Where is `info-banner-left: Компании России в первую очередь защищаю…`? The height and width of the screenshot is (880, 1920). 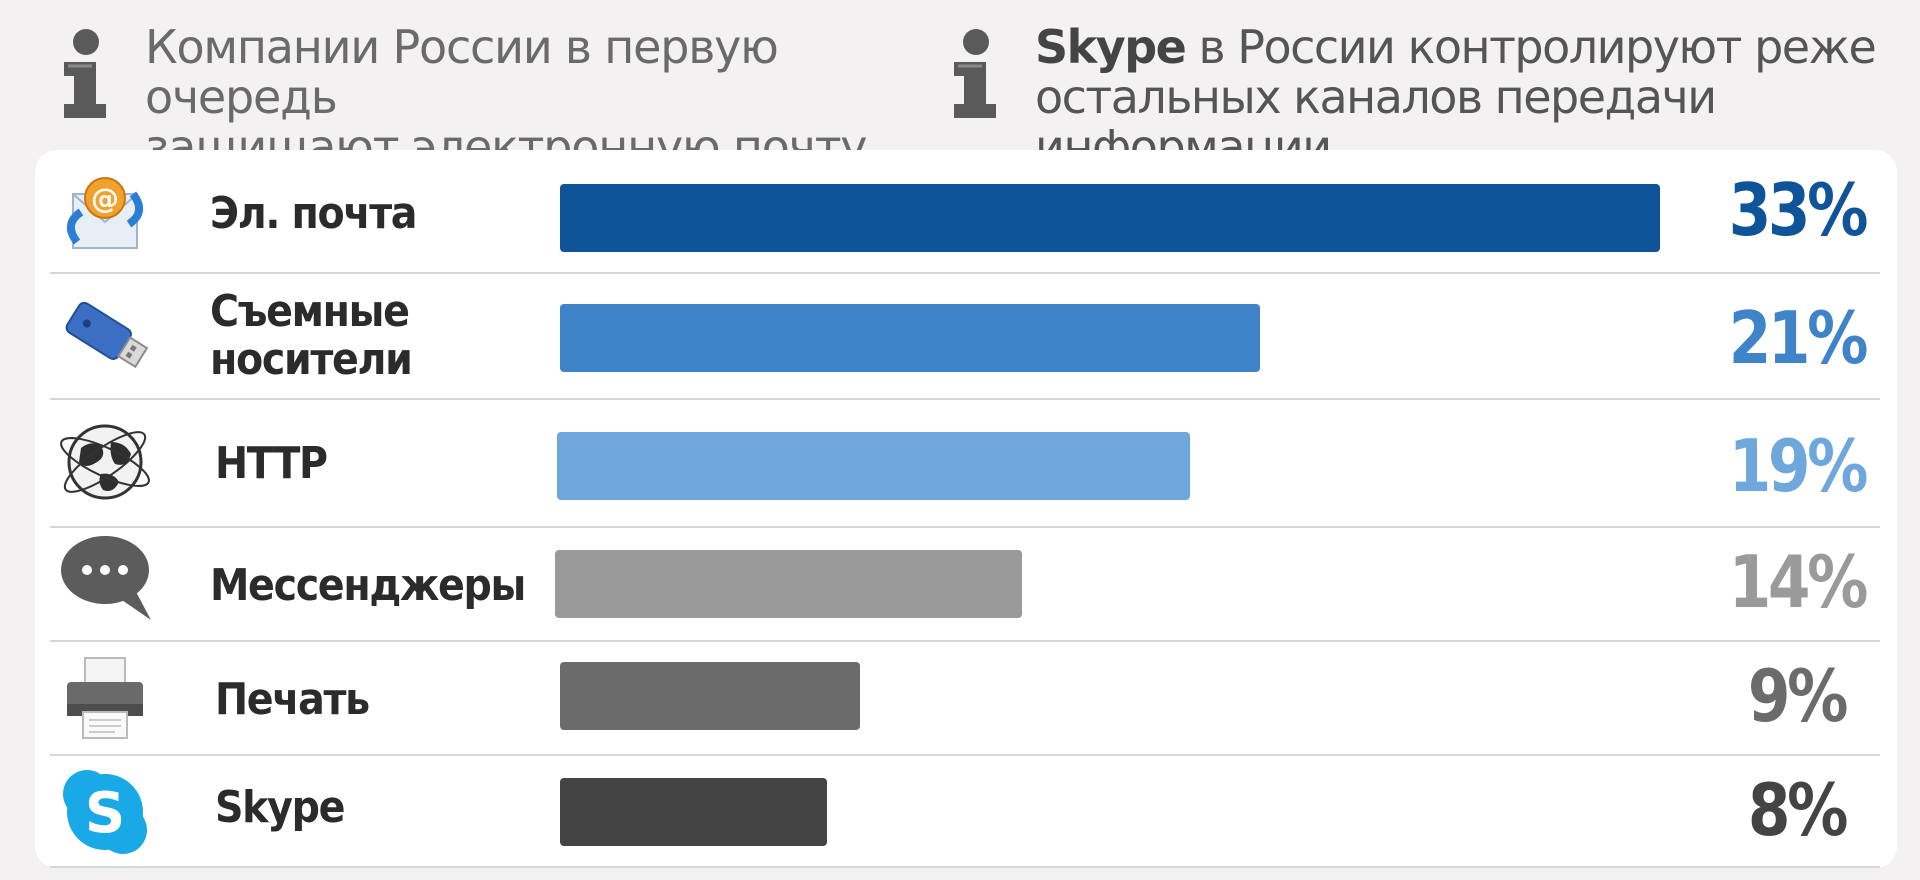
info-banner-left: Компании России в первую очередь защищаю… is located at coordinates (475, 95).